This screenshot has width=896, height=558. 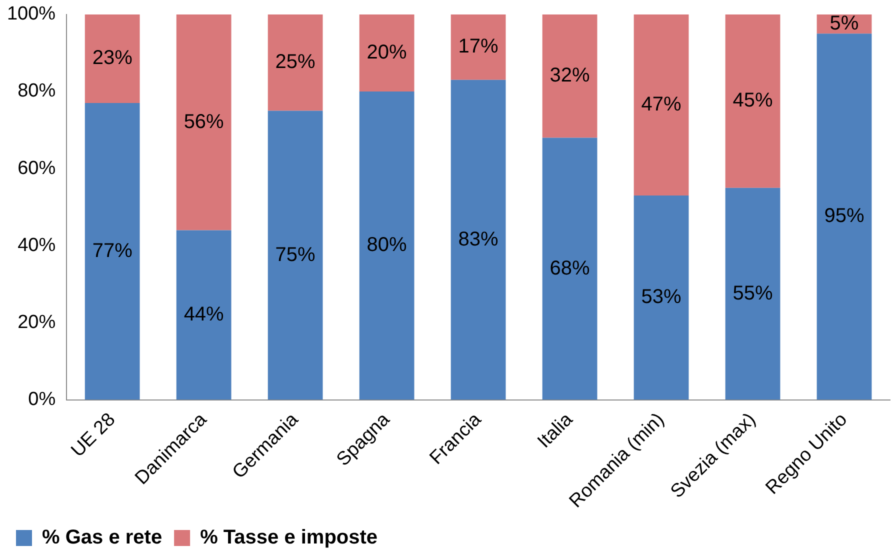 I want to click on data-label: 77%, so click(x=112, y=251).